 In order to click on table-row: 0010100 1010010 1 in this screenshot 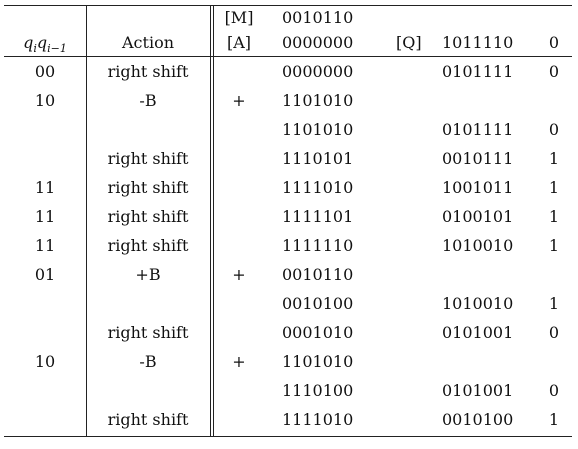, I will do `click(288, 303)`.